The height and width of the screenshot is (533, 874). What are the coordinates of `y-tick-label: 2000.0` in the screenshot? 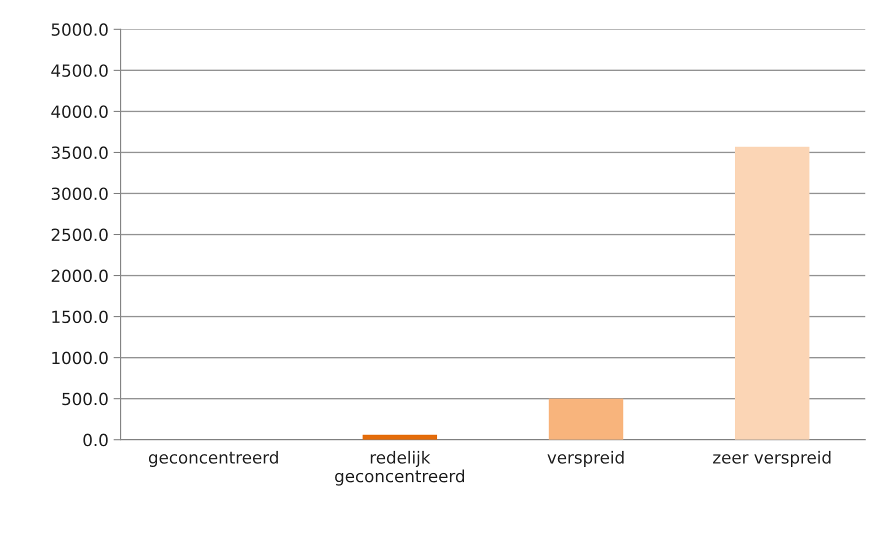 It's located at (80, 276).